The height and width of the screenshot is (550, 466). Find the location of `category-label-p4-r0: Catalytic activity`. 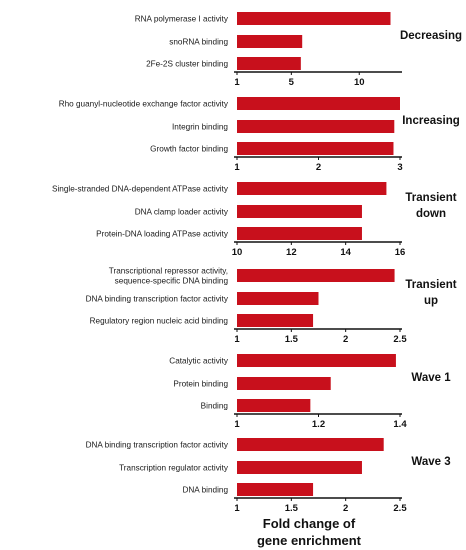

category-label-p4-r0: Catalytic activity is located at coordinates (199, 361).